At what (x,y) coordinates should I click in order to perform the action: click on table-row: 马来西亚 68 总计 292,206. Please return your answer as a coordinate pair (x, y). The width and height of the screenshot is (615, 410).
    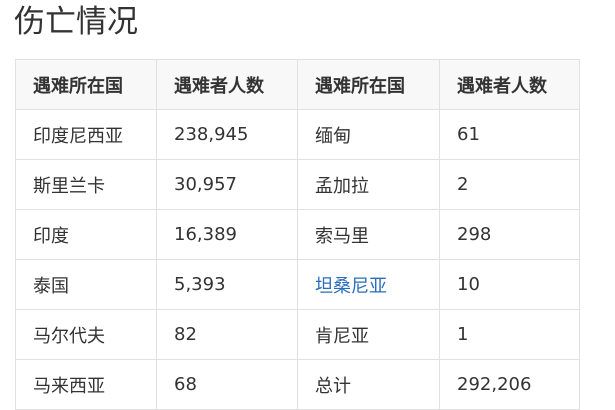
    Looking at the image, I should click on (297, 384).